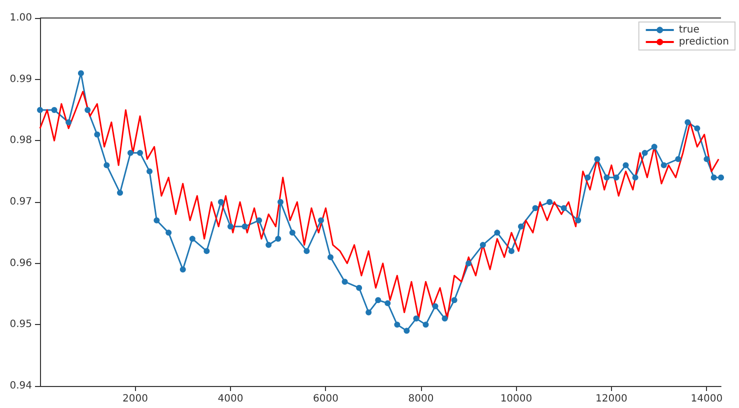 This screenshot has width=739, height=408. Describe the element at coordinates (135, 399) in the screenshot. I see `x-tick-label: 2000` at that location.